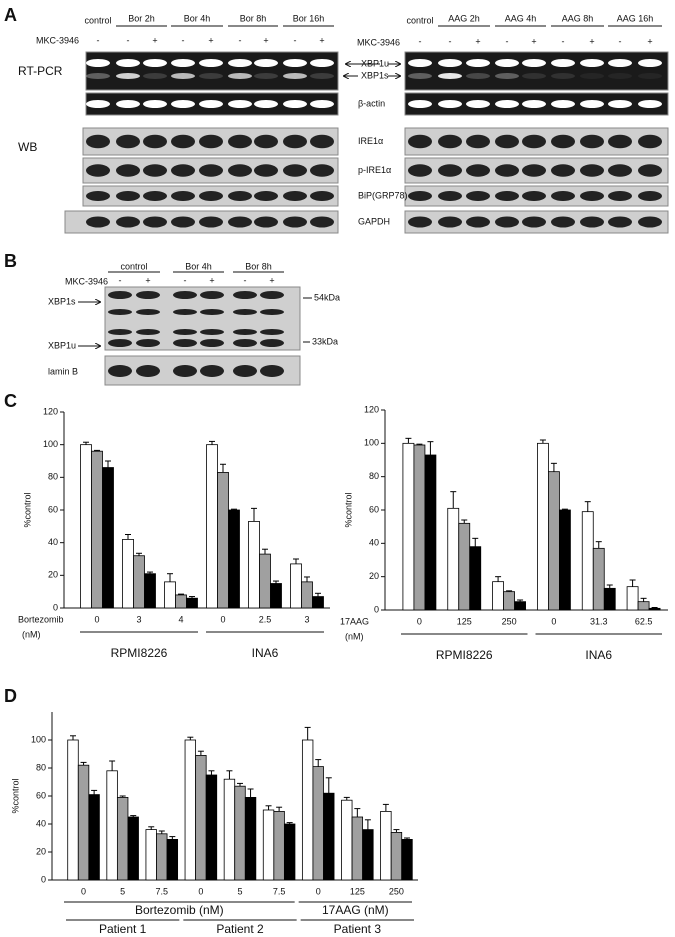 Image resolution: width=675 pixels, height=937 pixels. Describe the element at coordinates (578, 18) in the screenshot. I see `lane-header: AAG 8h` at that location.